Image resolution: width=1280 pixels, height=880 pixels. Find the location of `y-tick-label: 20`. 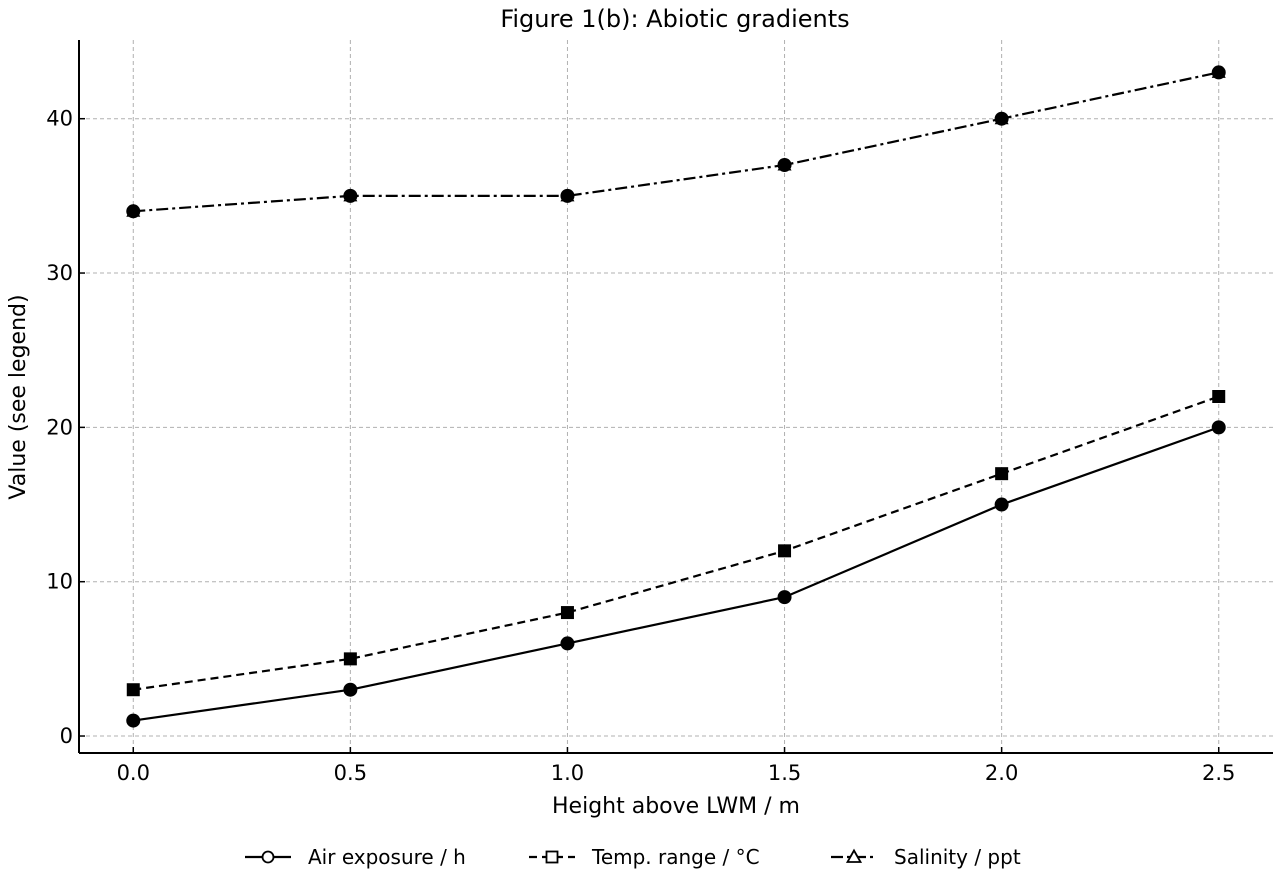

y-tick-label: 20 is located at coordinates (59, 427).